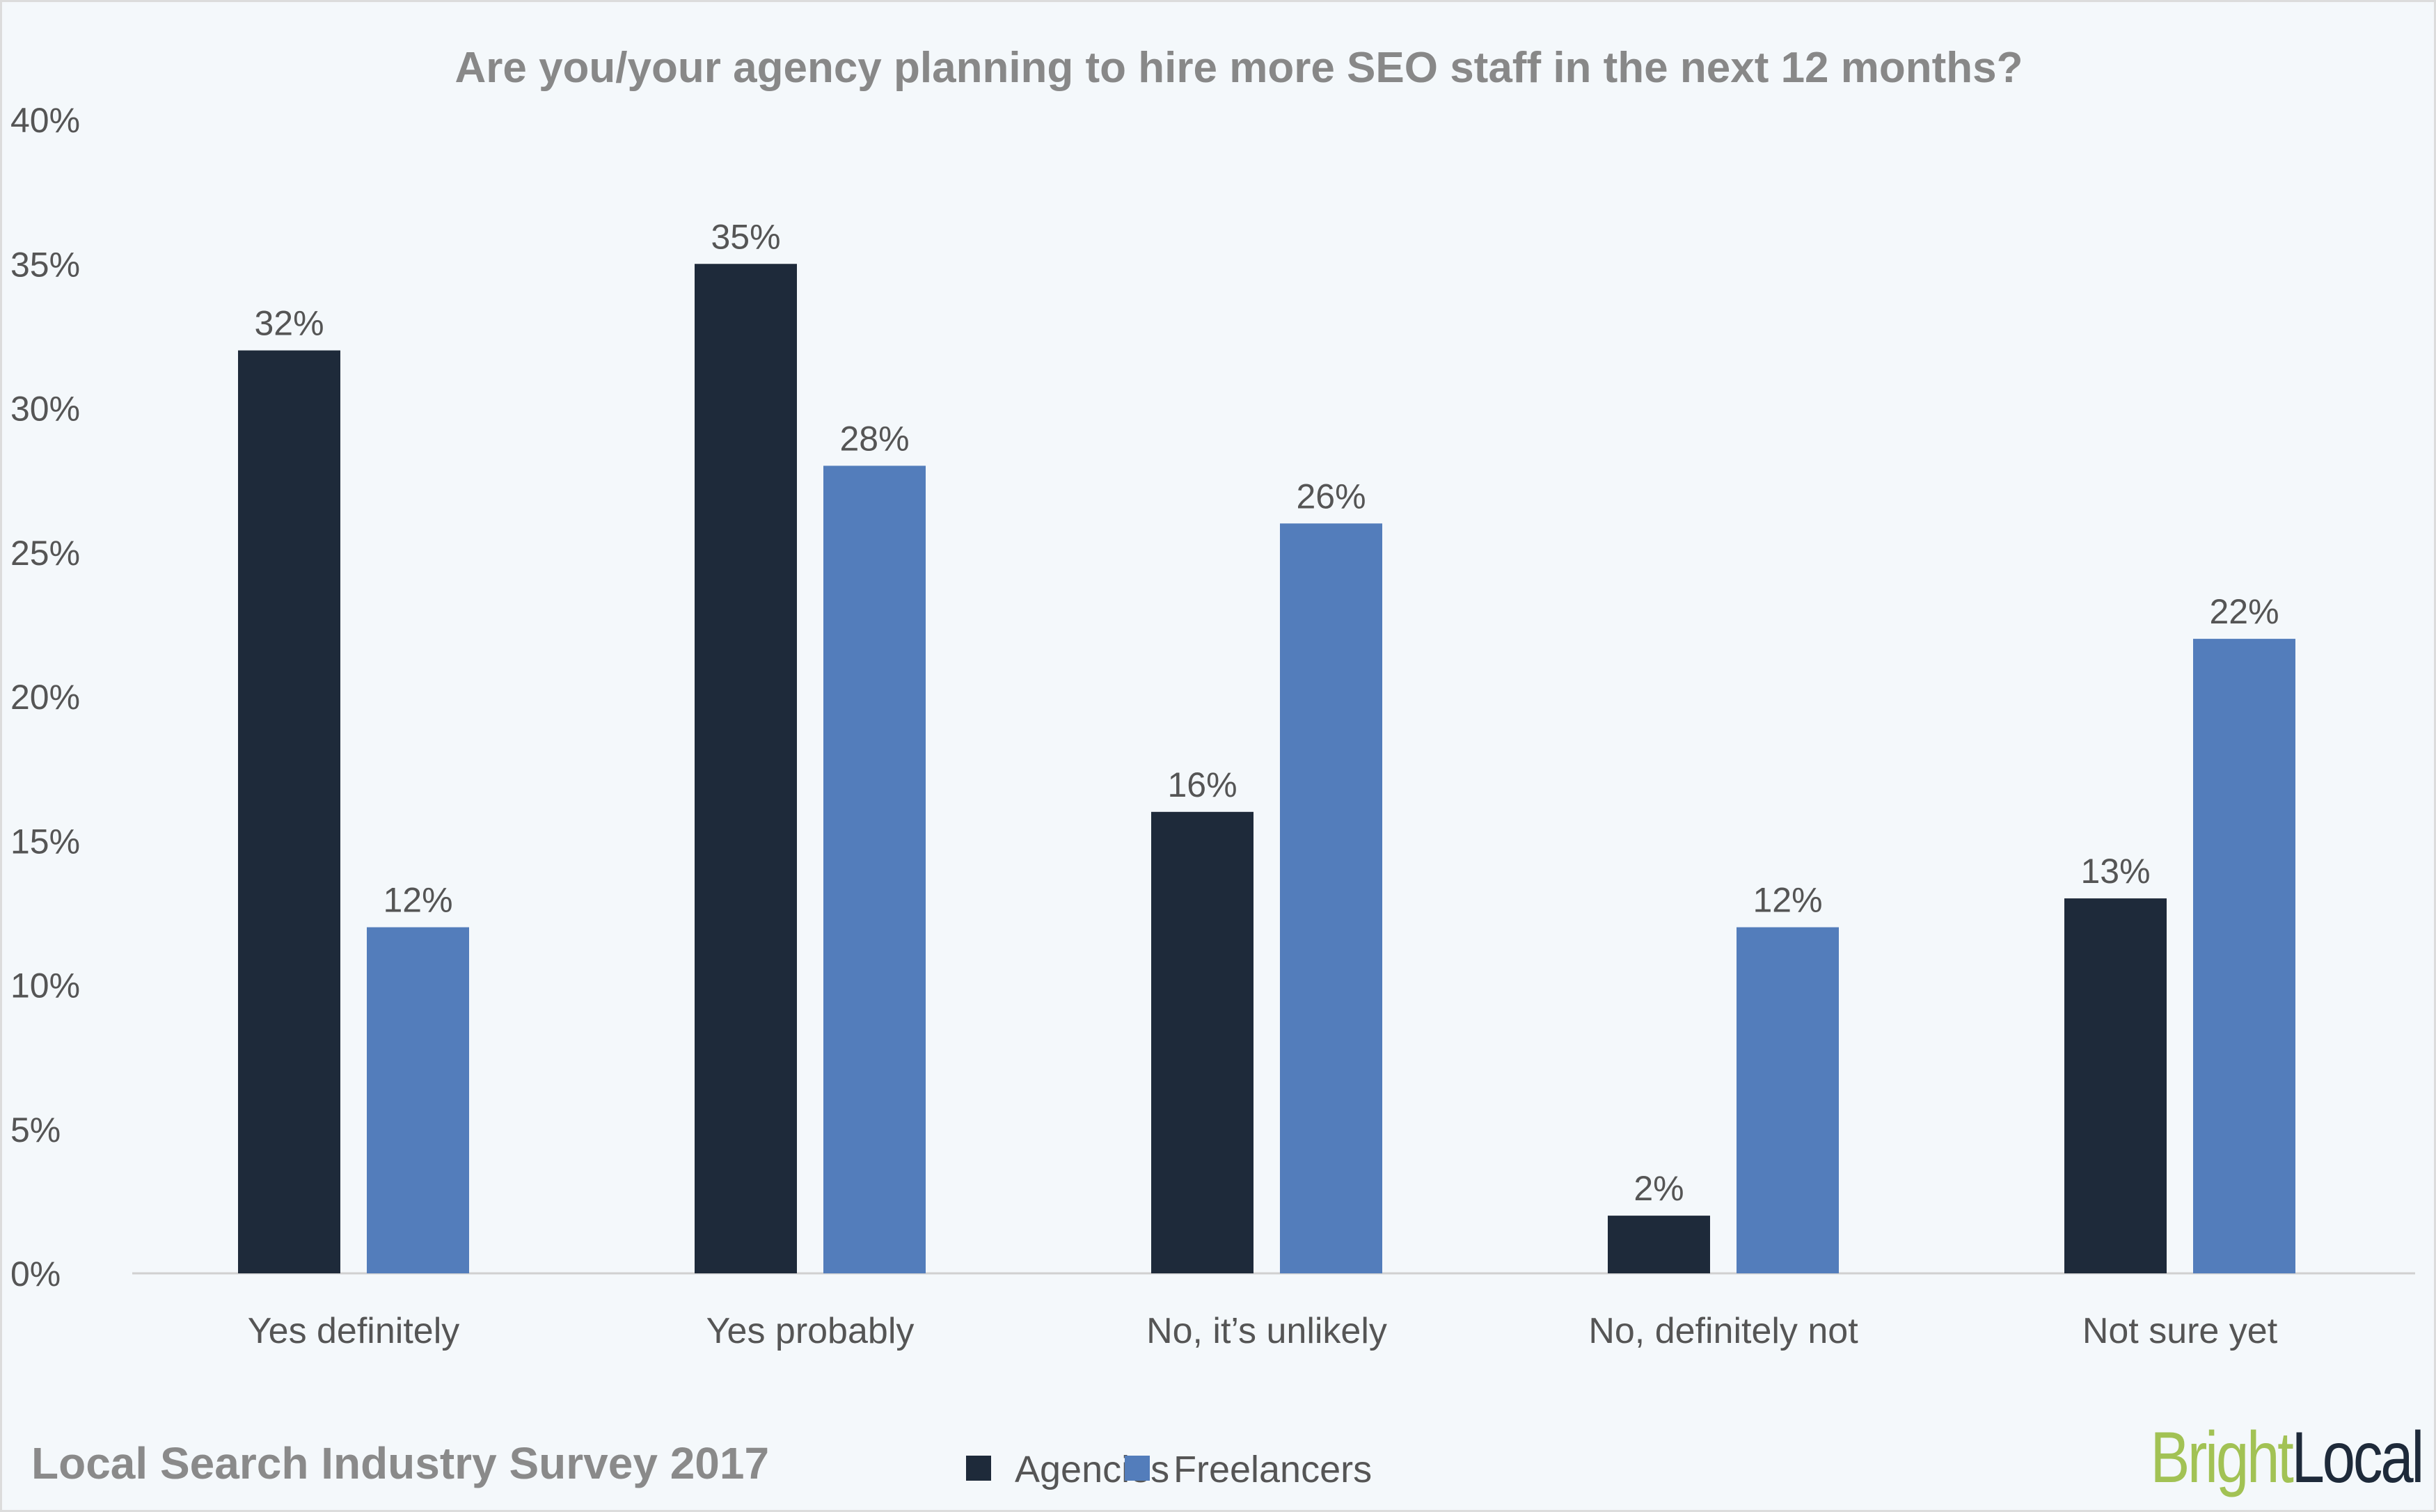 This screenshot has width=2436, height=1512. What do you see at coordinates (400, 1463) in the screenshot?
I see `survey-label: Local Search Industry Survey 2017` at bounding box center [400, 1463].